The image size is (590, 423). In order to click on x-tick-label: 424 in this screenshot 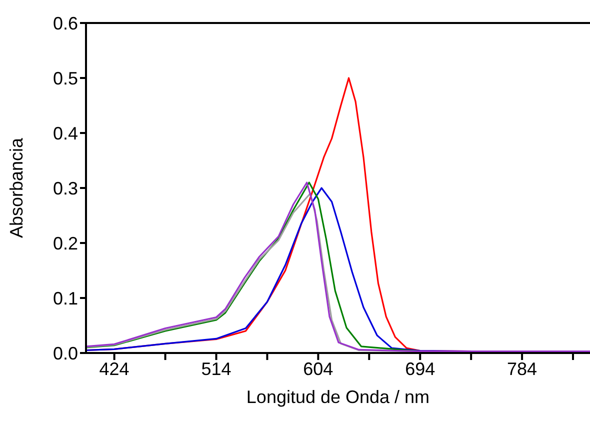, I will do `click(114, 368)`.